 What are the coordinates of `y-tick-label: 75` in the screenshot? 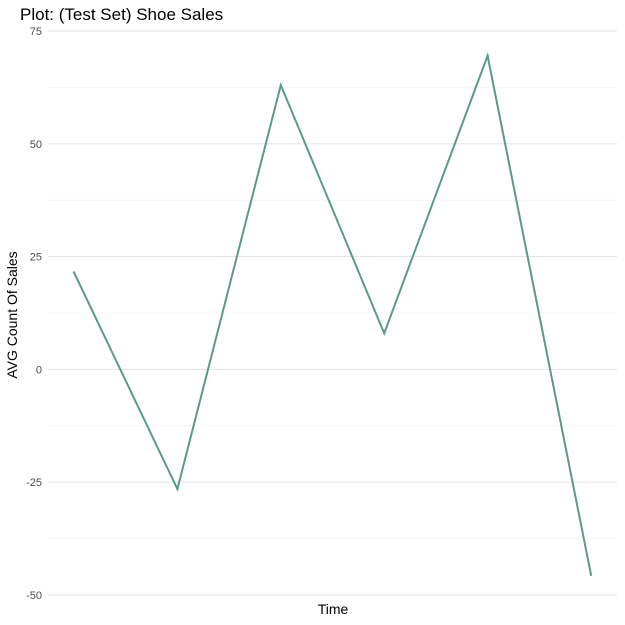 It's located at (36, 32).